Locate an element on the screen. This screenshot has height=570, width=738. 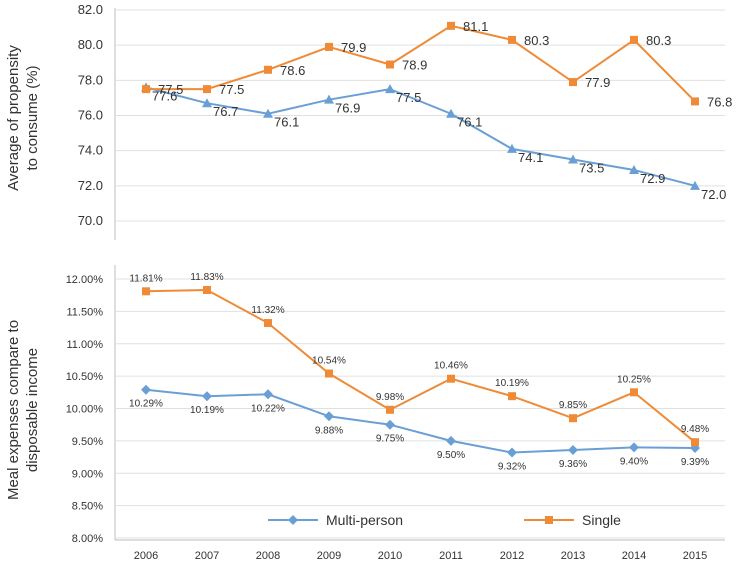
top-y-axis-title-line1: Average of propensity is located at coordinates (13, 118).